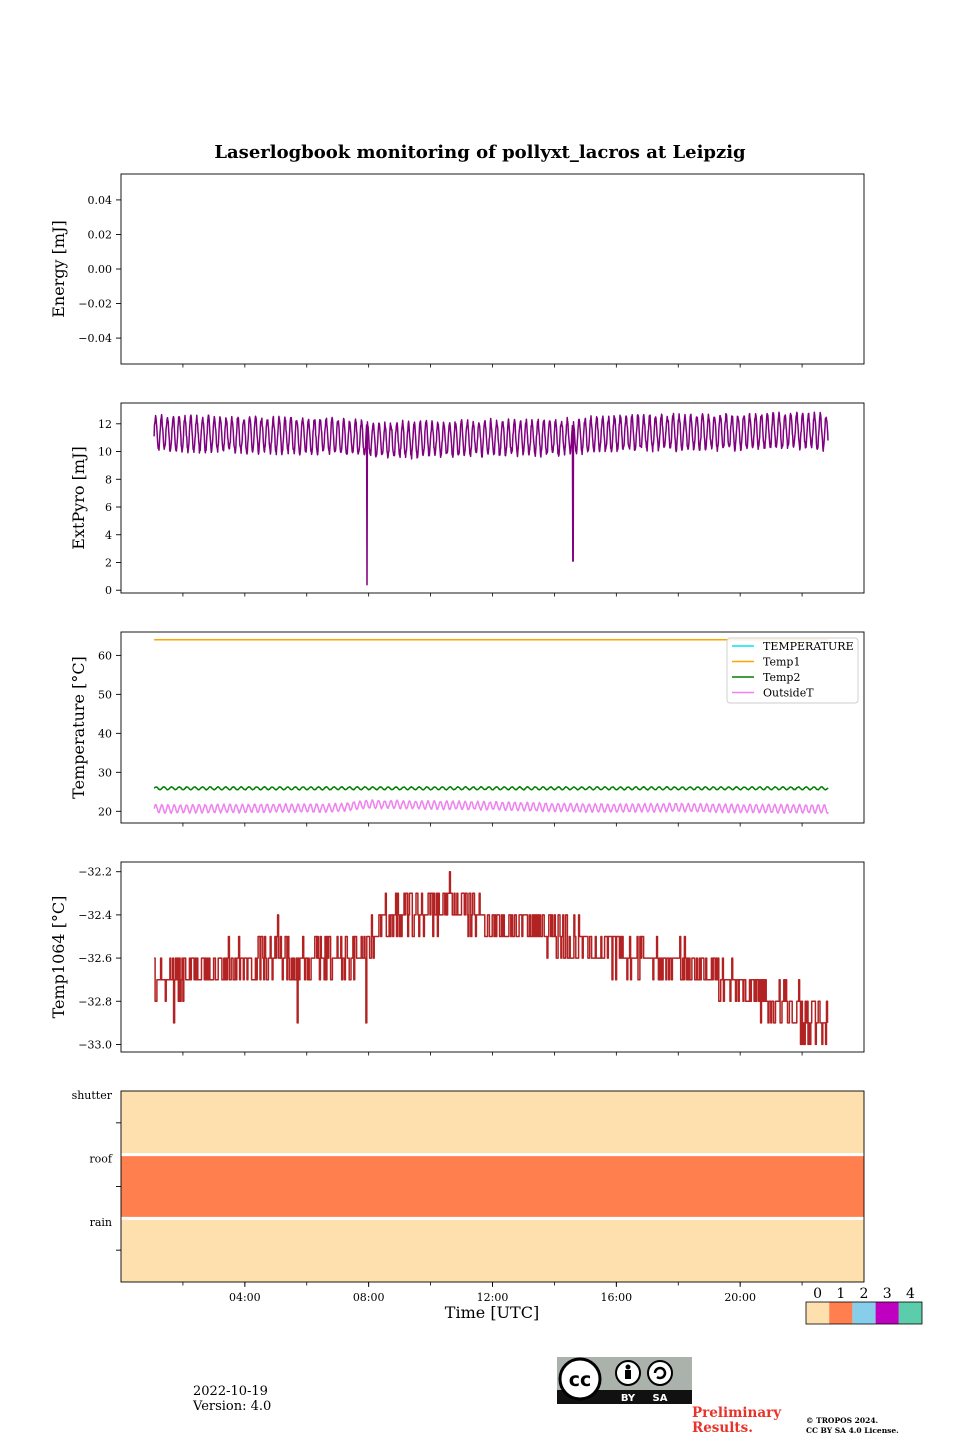 This screenshot has height=1440, width=960. I want to click on cc-logo-text: cc, so click(580, 1380).